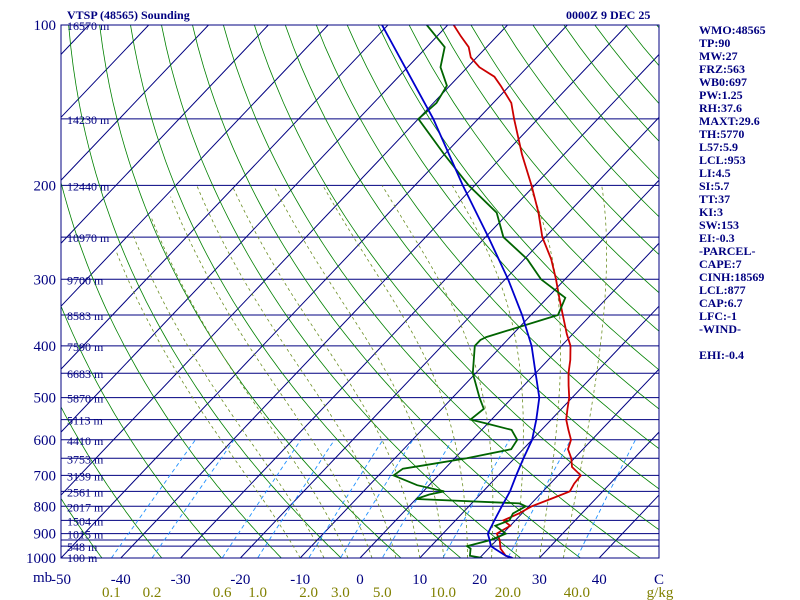  Describe the element at coordinates (720, 329) in the screenshot. I see `stat-line: -WIND-` at that location.